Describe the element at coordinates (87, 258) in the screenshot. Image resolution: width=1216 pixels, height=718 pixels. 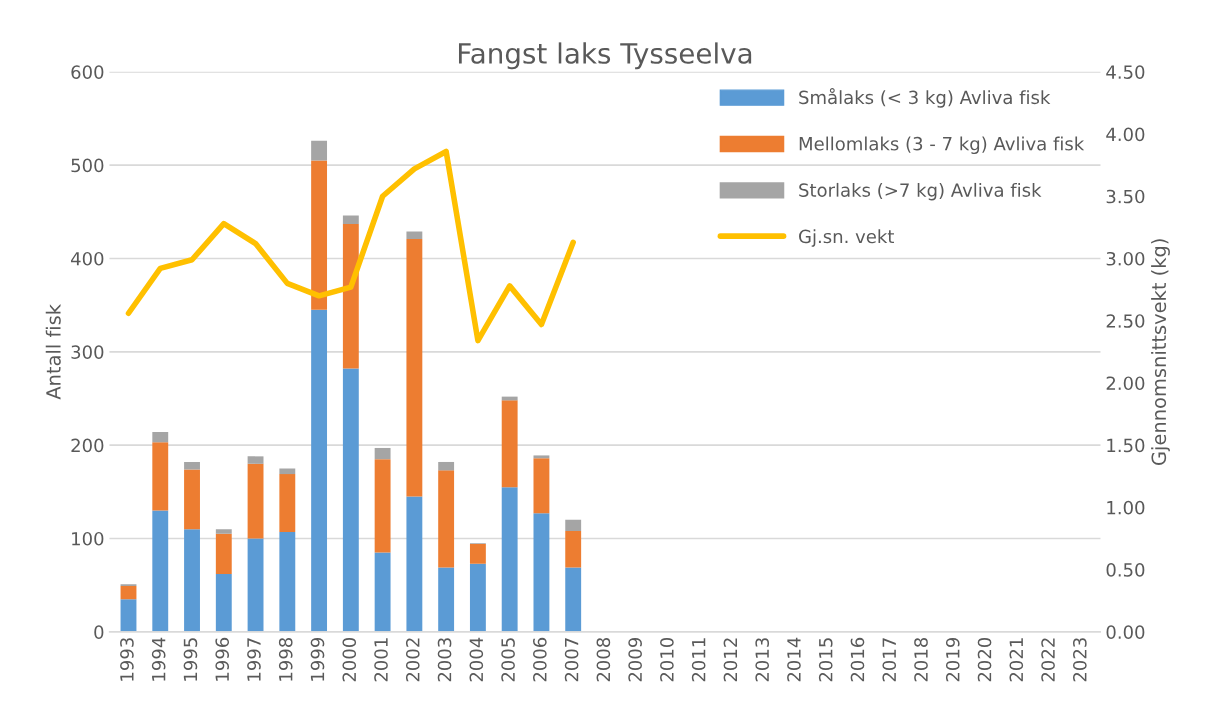
I see `y-tick-label: 400` at that location.